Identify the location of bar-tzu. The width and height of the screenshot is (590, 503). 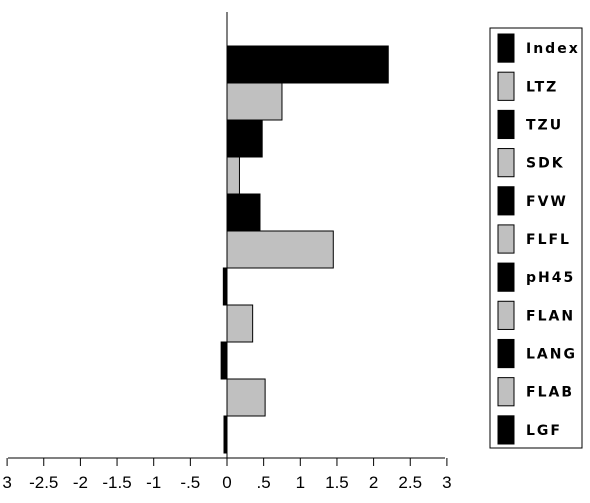
(244, 138).